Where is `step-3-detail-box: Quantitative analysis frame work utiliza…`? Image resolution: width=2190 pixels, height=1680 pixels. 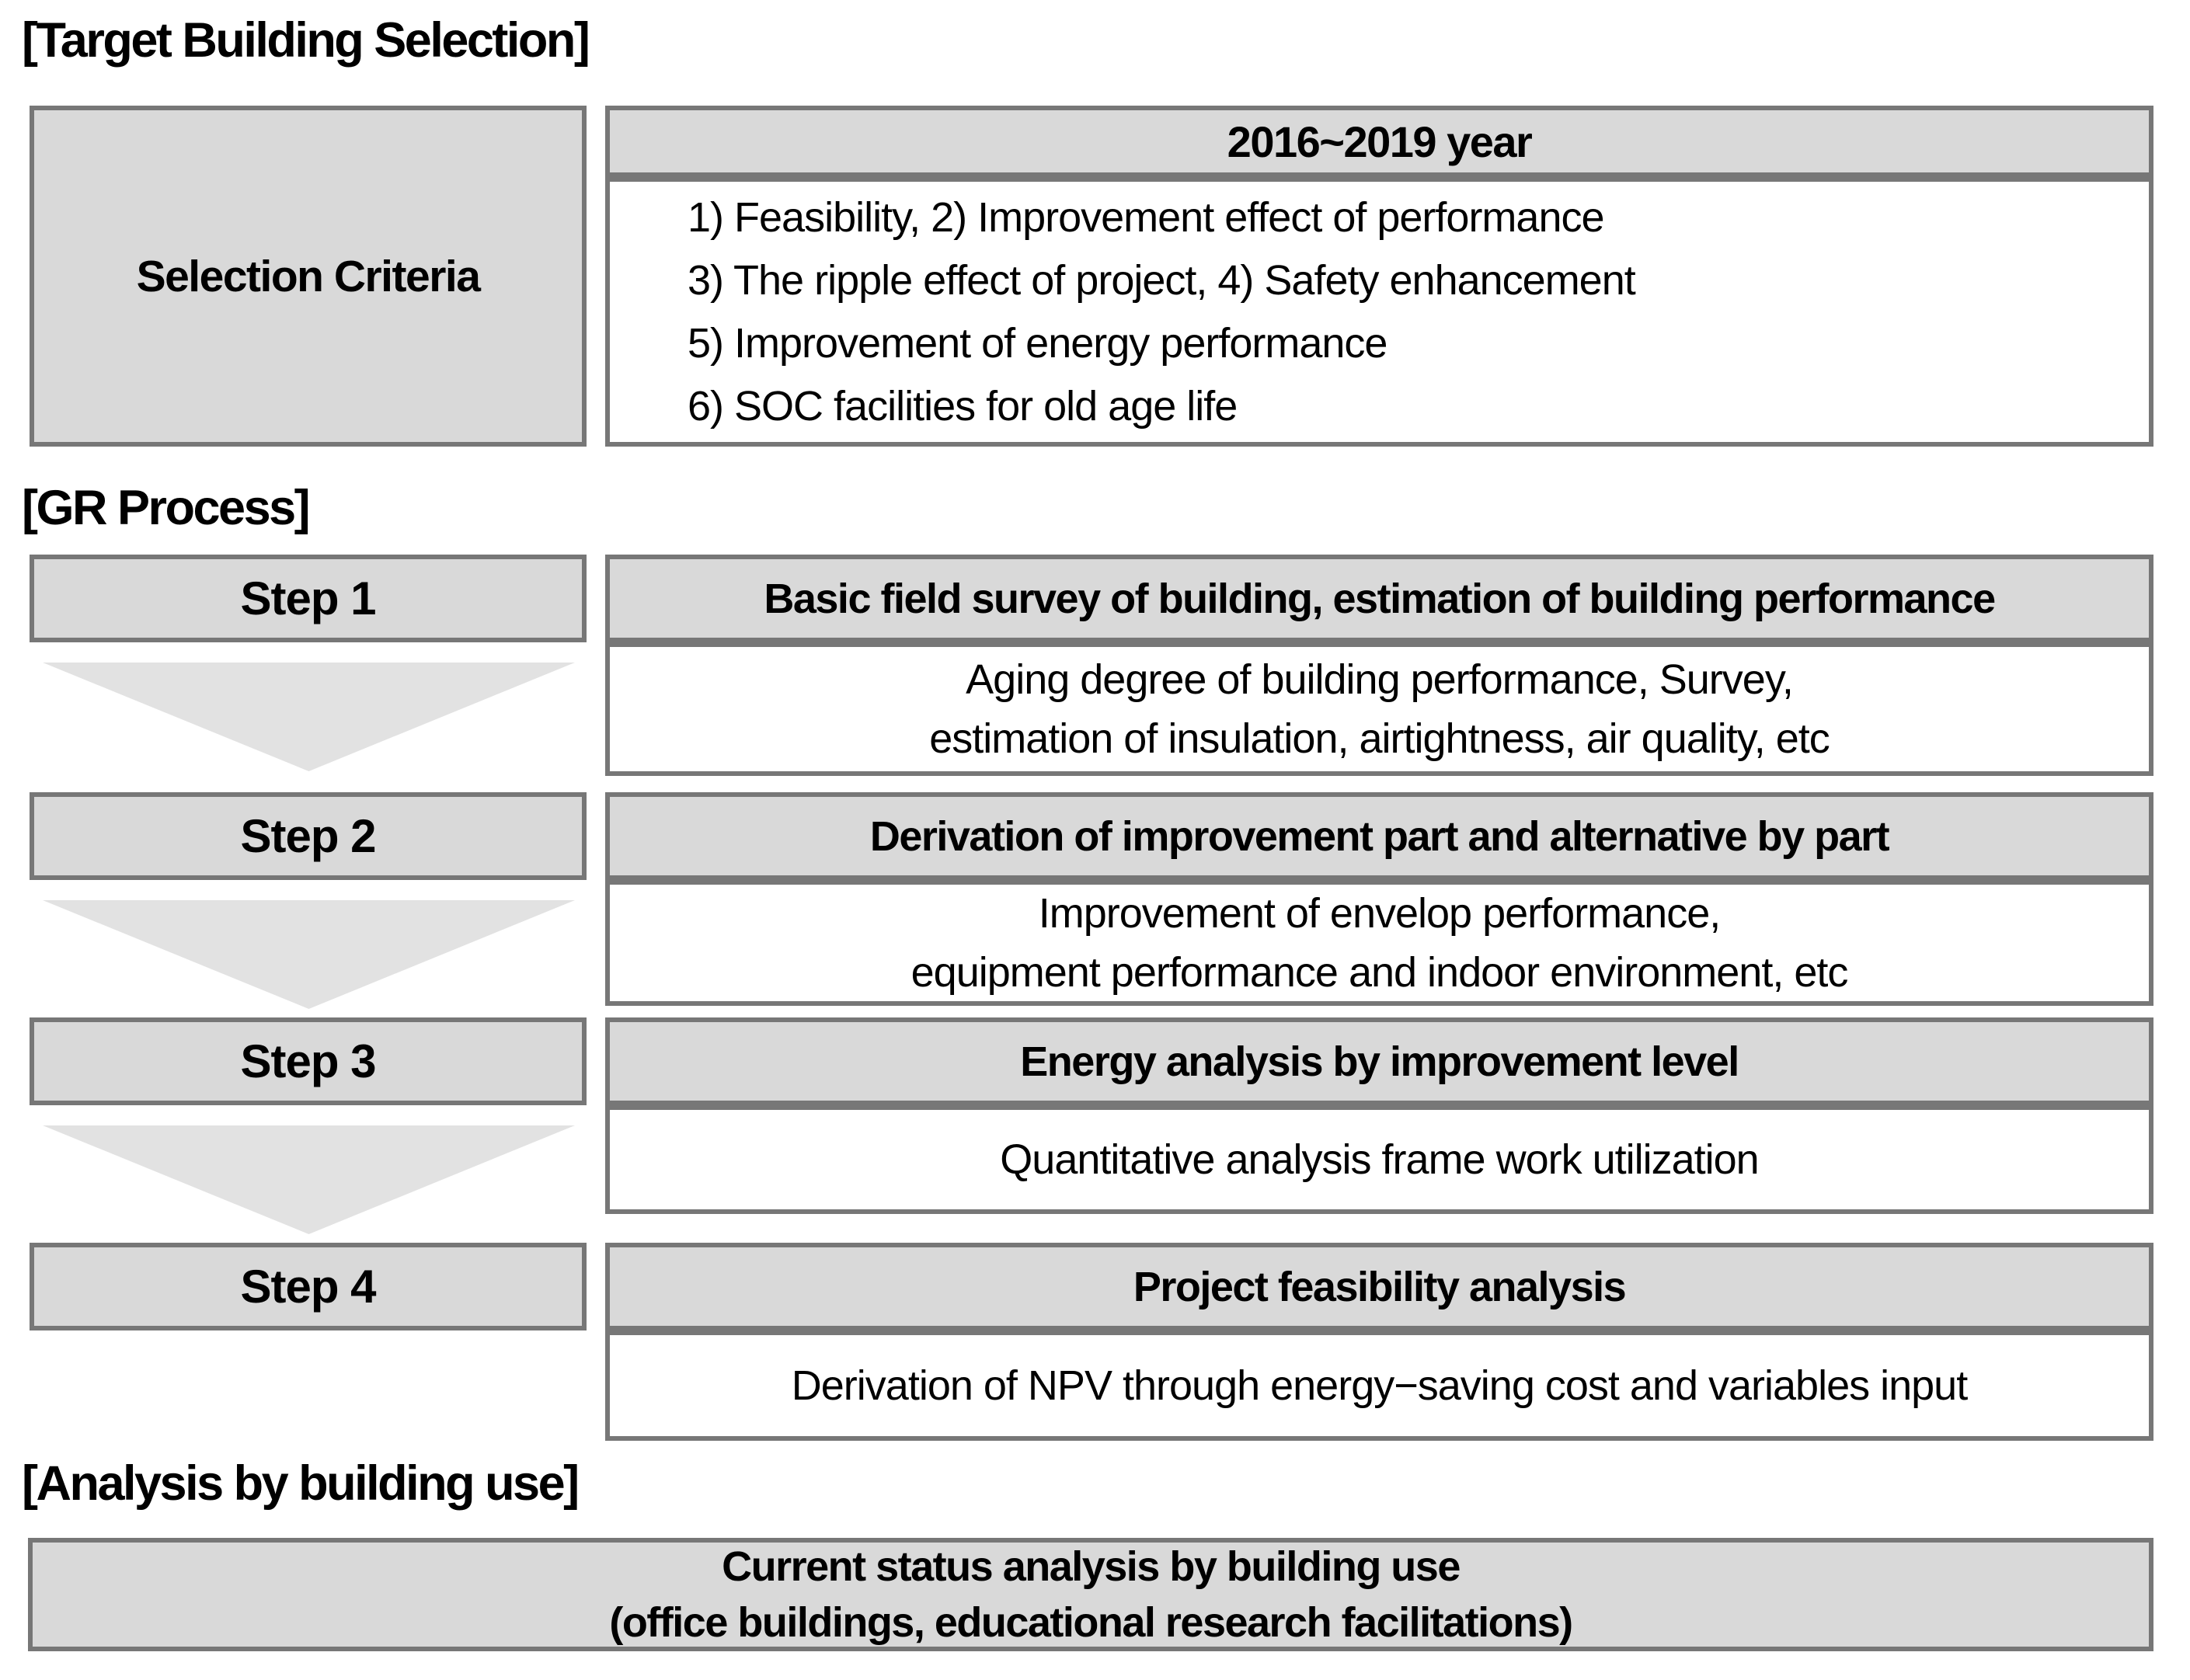 step-3-detail-box: Quantitative analysis frame work utiliza… is located at coordinates (1379, 1159).